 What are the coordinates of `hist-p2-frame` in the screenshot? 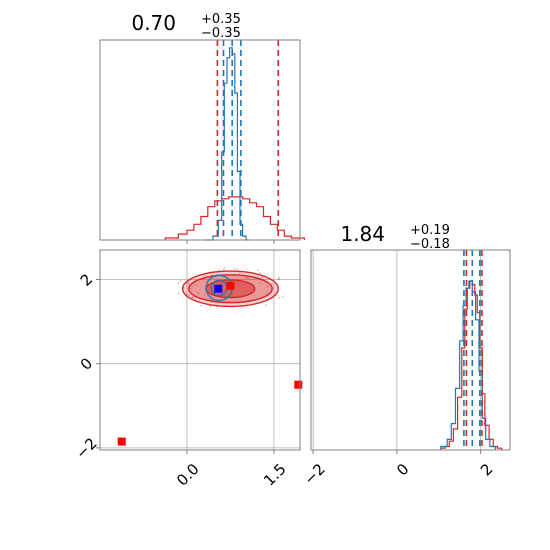 It's located at (410, 350).